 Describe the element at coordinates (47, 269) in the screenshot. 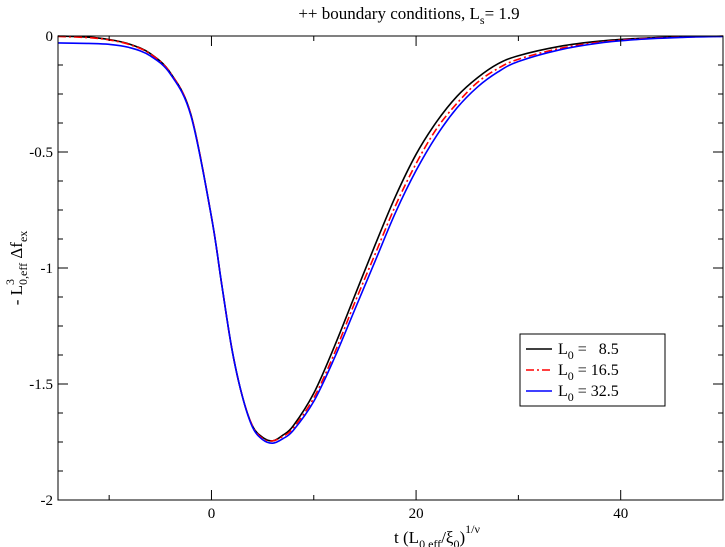

I see `y-tick-label: -1` at that location.